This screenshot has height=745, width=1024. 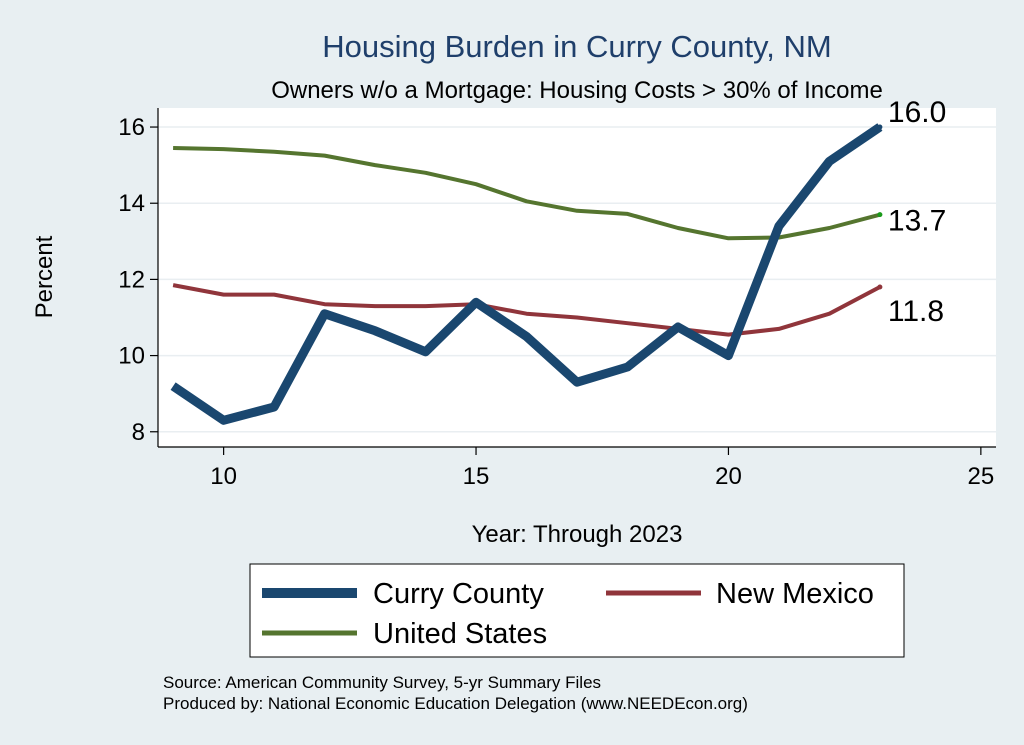 What do you see at coordinates (458, 594) in the screenshot?
I see `legend-label-curry-county: Curry County` at bounding box center [458, 594].